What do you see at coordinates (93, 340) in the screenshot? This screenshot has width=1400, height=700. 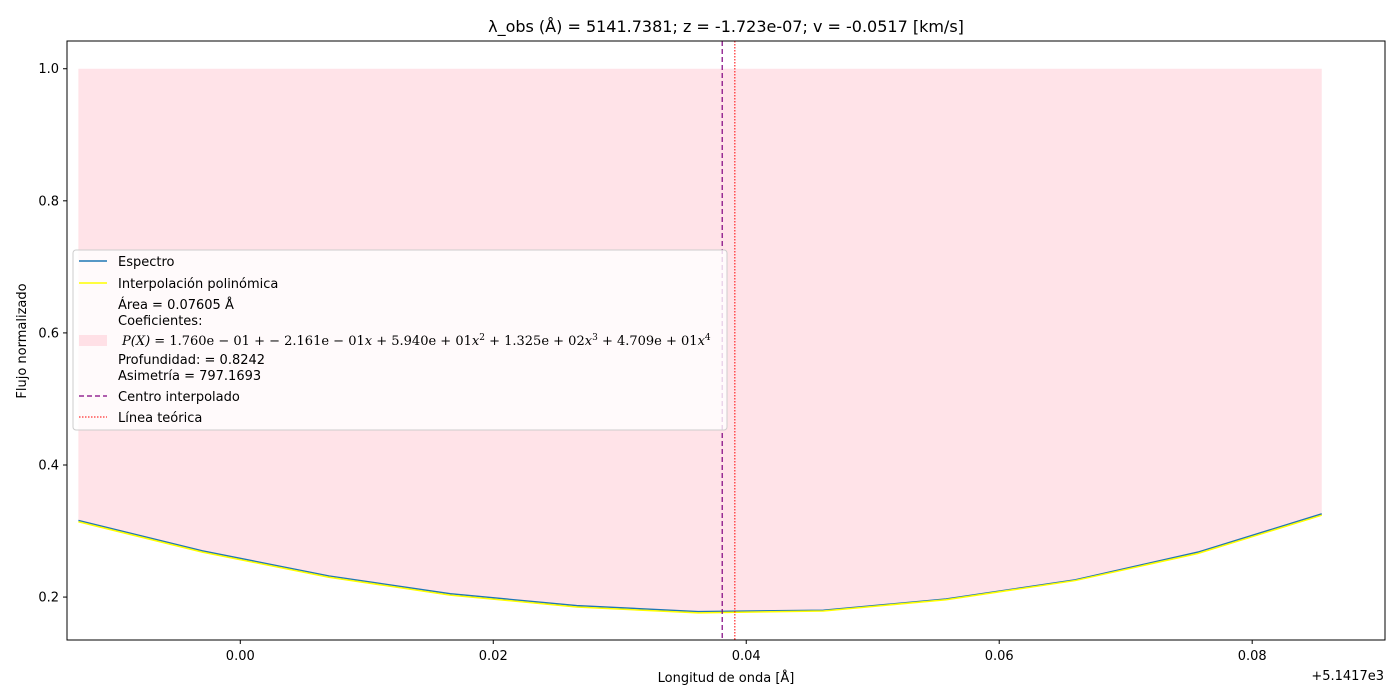 I see `legend-handle-fill` at bounding box center [93, 340].